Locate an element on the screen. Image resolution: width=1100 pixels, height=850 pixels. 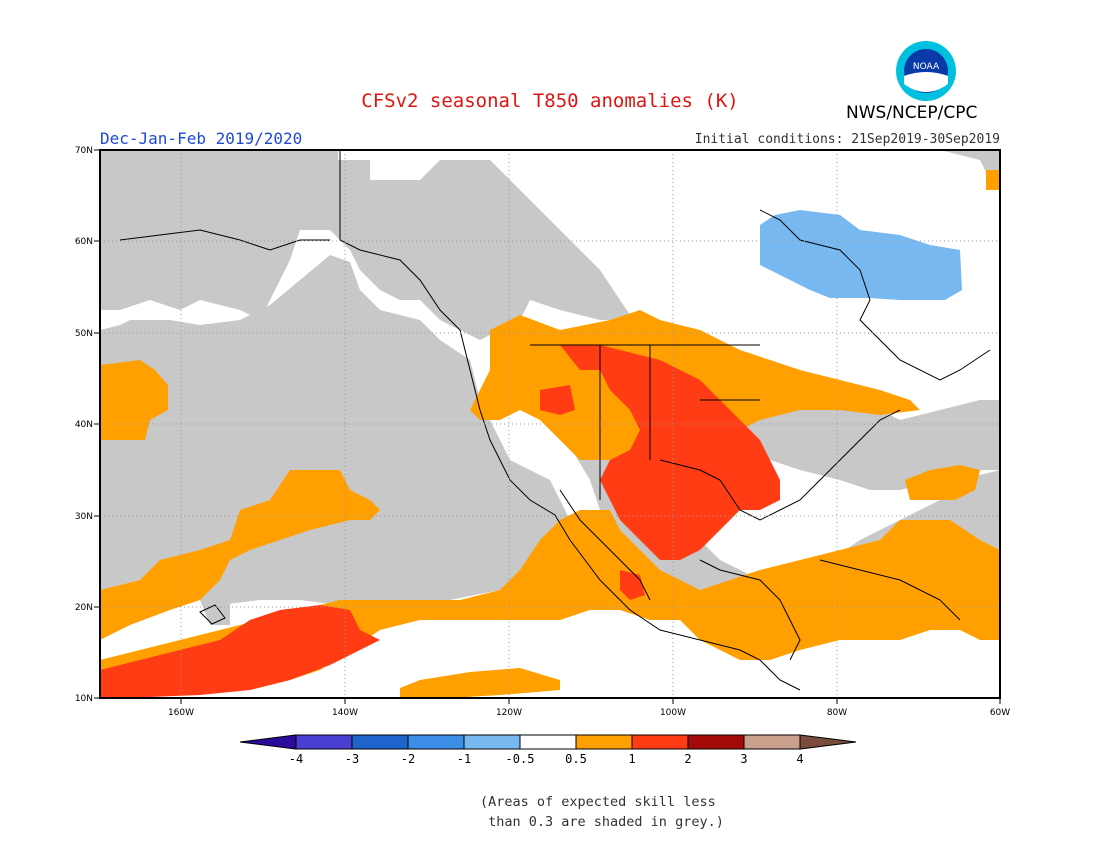
lon-label: 60W is located at coordinates (1000, 713).